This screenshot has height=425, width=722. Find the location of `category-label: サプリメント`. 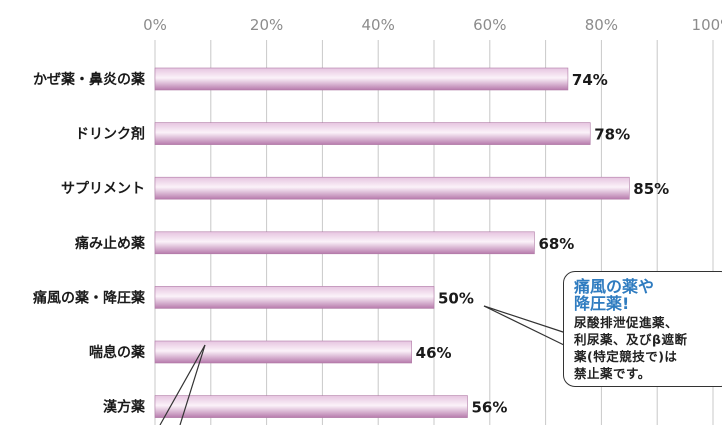

category-label: サプリメント is located at coordinates (103, 189).